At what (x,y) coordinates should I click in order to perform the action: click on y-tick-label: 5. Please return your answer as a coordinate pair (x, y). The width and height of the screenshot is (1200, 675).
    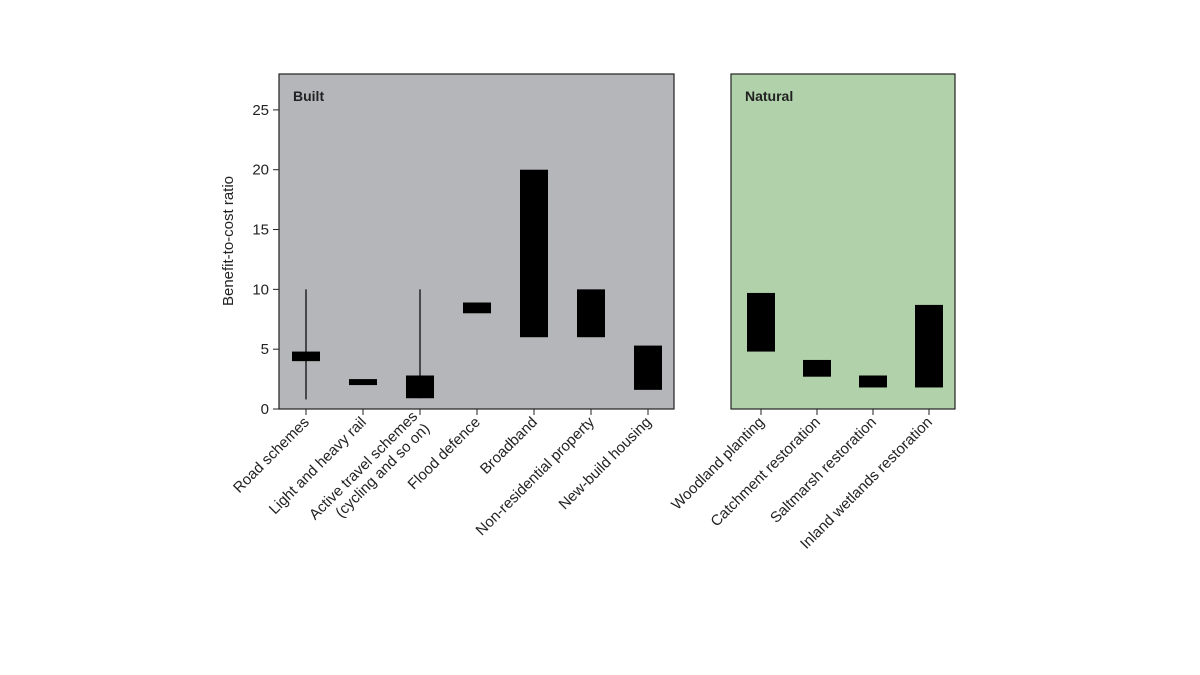
    Looking at the image, I should click on (265, 349).